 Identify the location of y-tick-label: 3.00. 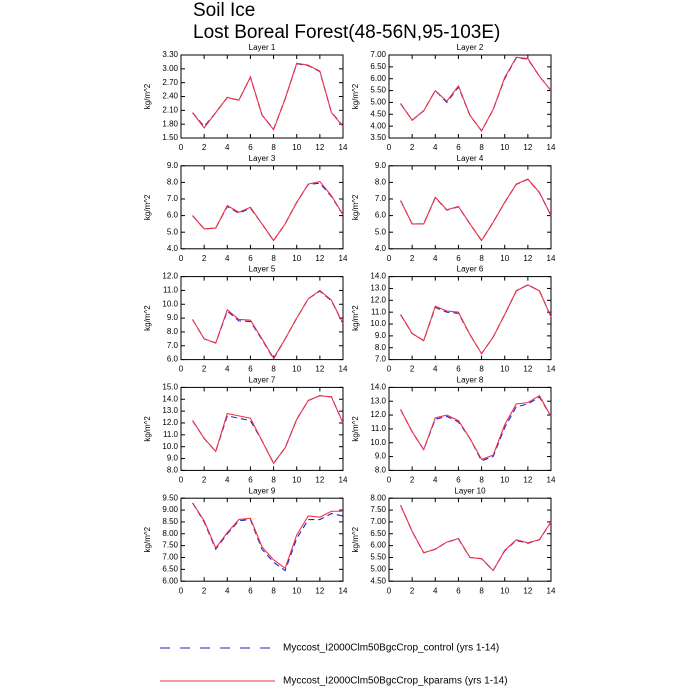
(170, 68).